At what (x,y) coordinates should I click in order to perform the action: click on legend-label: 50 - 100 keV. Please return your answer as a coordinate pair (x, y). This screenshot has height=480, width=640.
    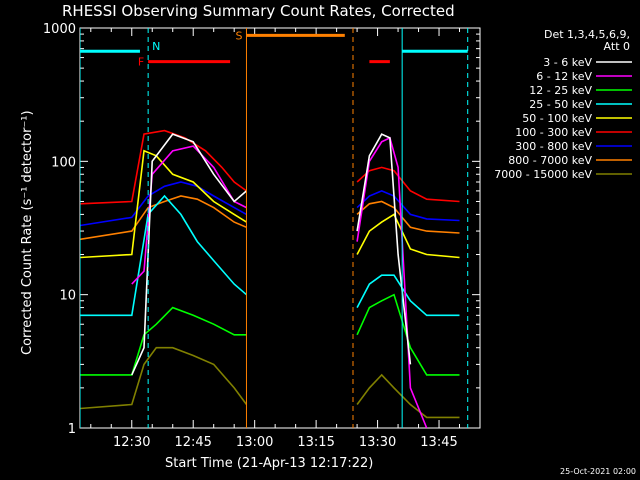
    Looking at the image, I should click on (557, 118).